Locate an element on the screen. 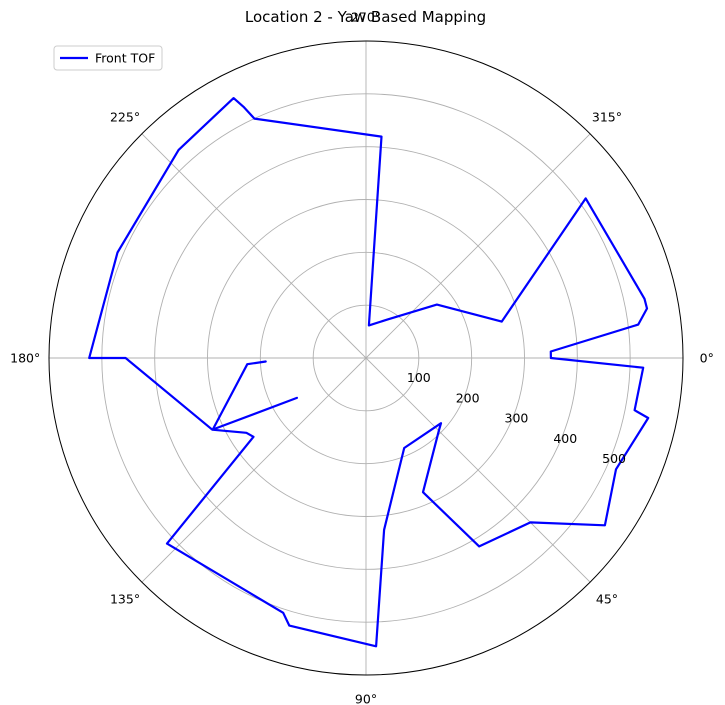 The height and width of the screenshot is (705, 725). legend-label-front-tof: Front TOF is located at coordinates (125, 58).